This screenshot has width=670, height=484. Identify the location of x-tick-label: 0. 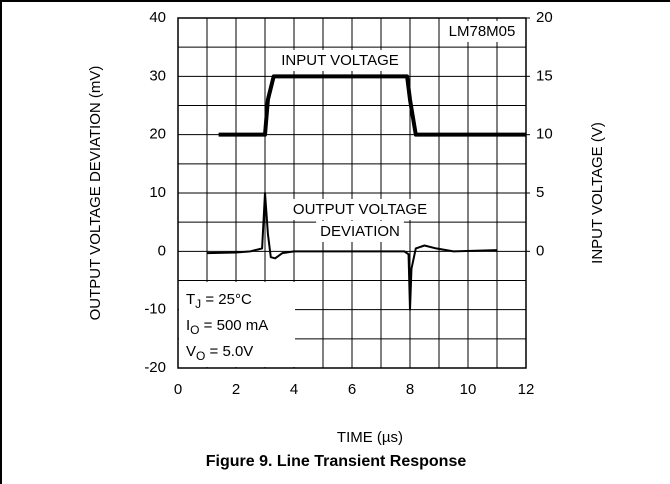
(178, 389).